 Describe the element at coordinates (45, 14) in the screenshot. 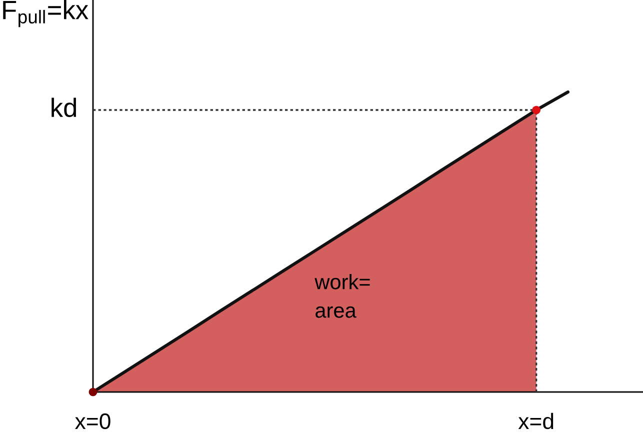

I see `y-axis-title: F$_{pull}$=kx` at that location.